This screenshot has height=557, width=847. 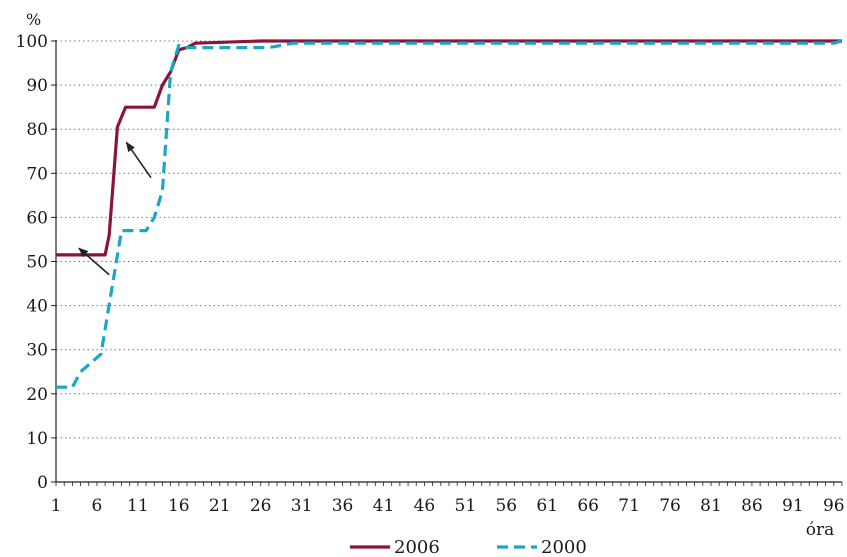 I want to click on x-tick-label: 96, so click(x=834, y=506).